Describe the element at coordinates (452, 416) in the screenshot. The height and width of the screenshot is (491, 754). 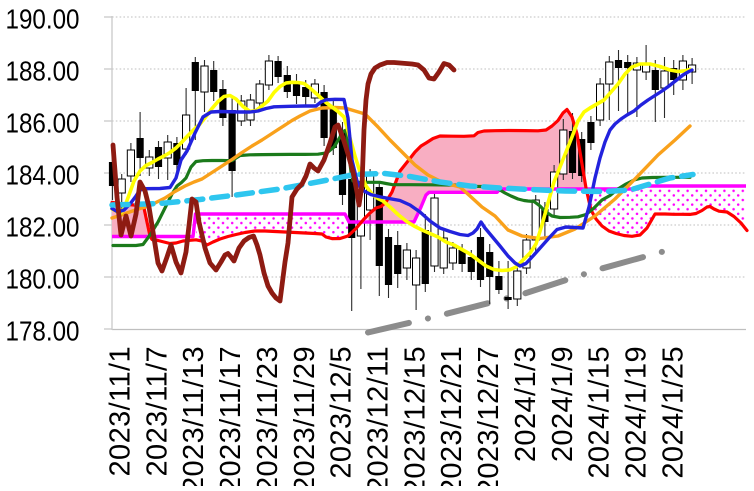
I see `svg-text: 2023/12/21` at that location.